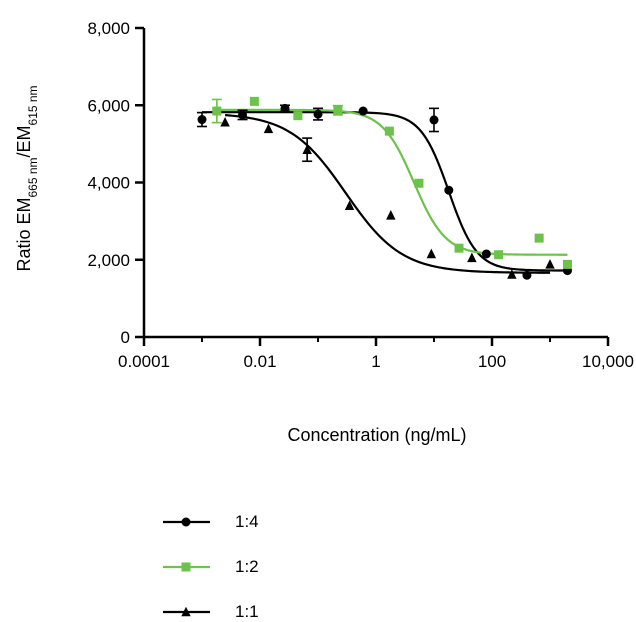  I want to click on x-tick-label: 100, so click(492, 361).